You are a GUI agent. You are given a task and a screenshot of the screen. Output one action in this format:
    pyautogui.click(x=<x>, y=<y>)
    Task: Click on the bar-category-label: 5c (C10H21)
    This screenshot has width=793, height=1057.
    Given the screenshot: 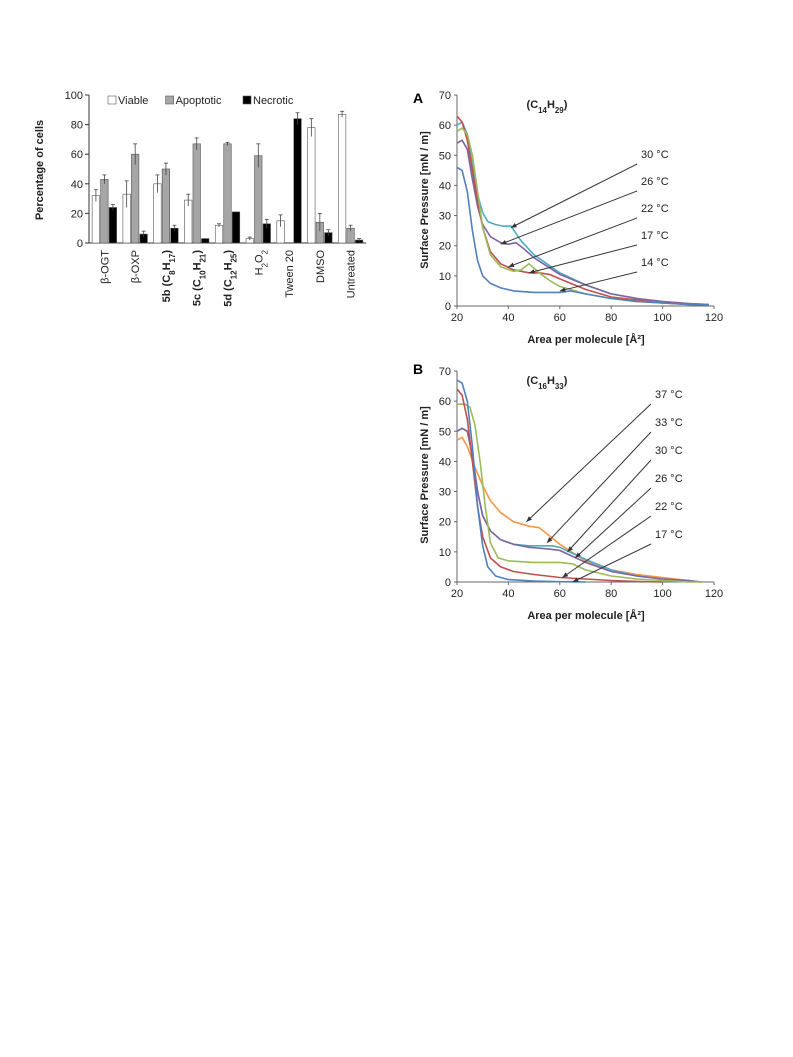 What is the action you would take?
    pyautogui.click(x=200, y=278)
    